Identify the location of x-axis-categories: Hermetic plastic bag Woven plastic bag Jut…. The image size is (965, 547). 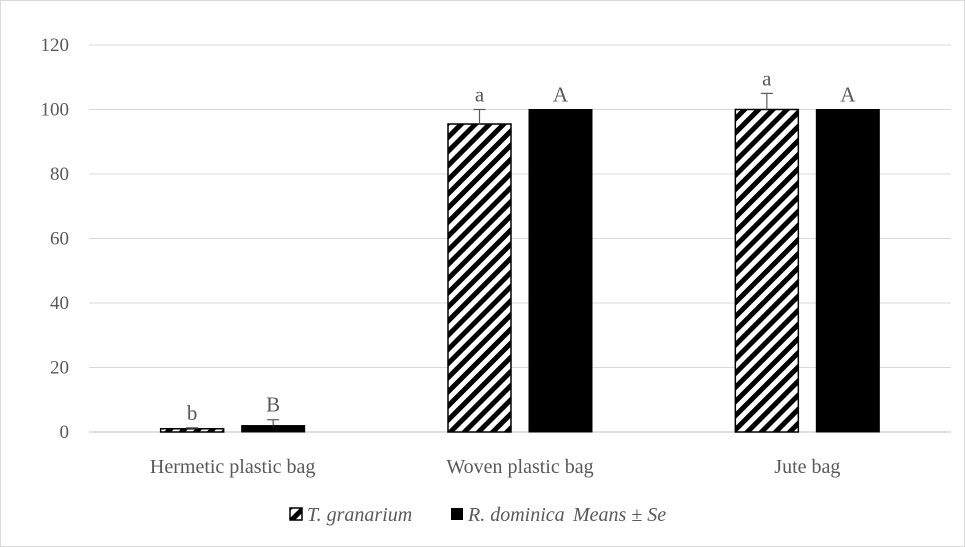
(495, 467).